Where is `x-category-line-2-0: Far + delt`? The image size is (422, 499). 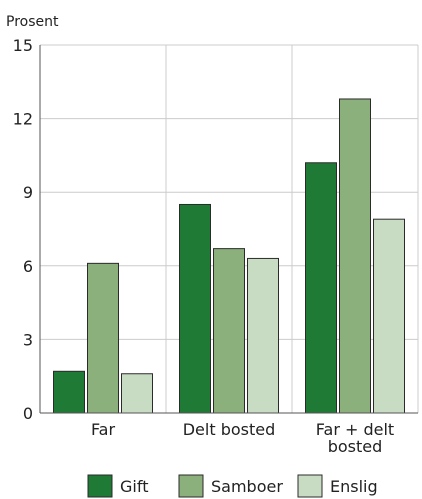
x-category-line-2-0: Far + delt is located at coordinates (355, 429).